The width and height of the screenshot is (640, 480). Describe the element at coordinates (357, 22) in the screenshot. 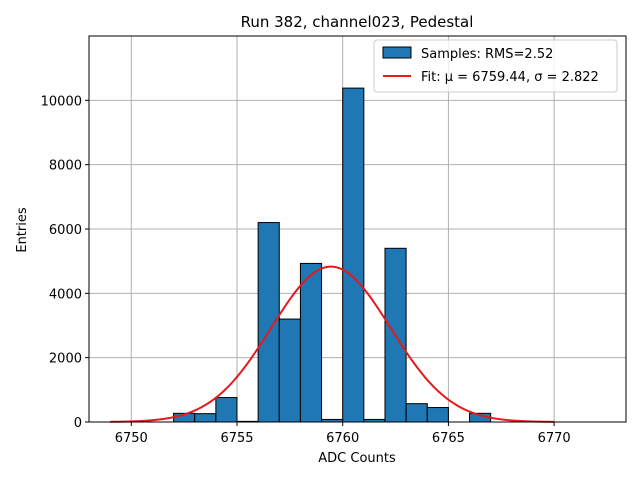

I see `chart-title: Run 382, channel023, Pedestal` at that location.